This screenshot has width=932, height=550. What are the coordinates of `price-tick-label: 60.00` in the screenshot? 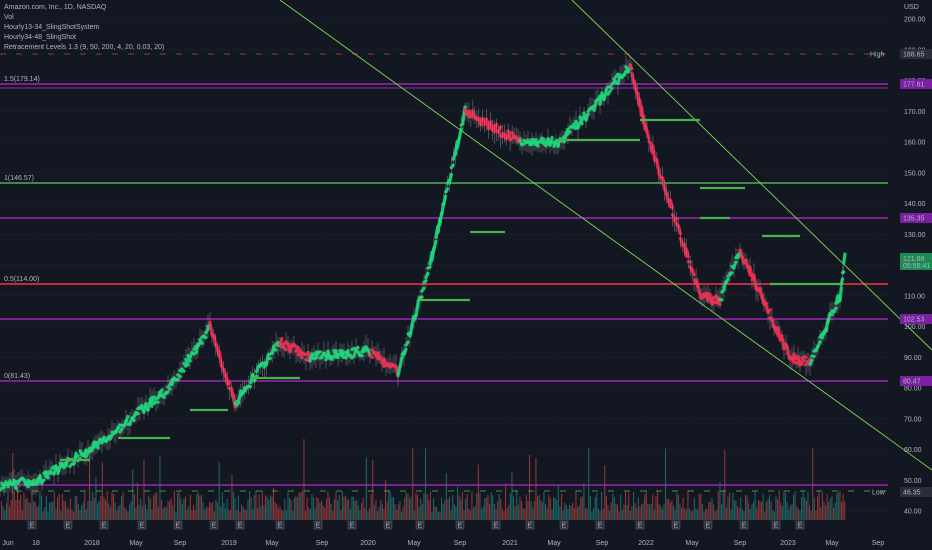 It's located at (913, 450).